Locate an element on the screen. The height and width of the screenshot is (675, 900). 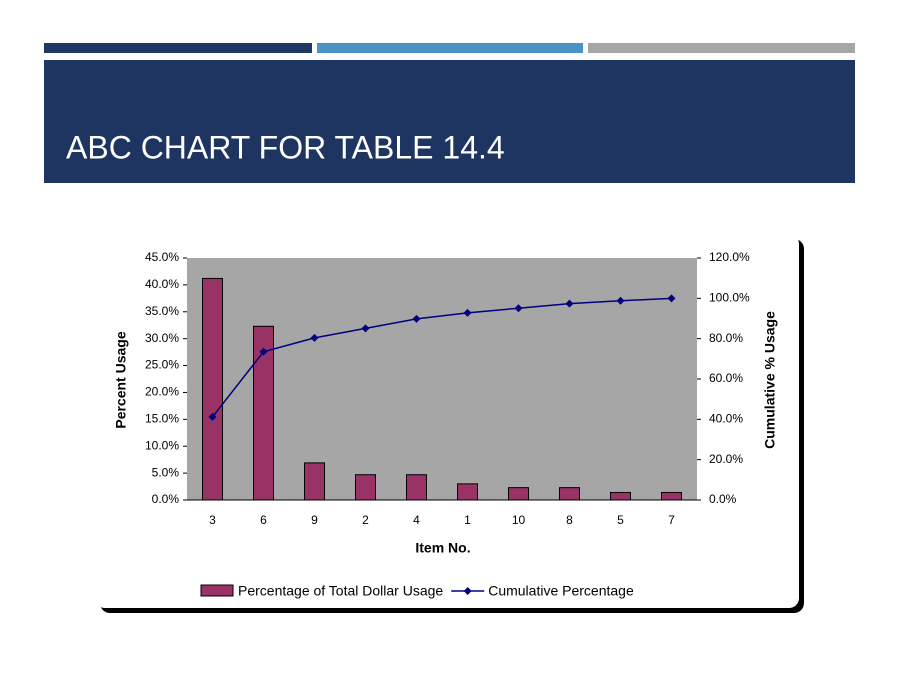
legend-label: Cumulative Percentage is located at coordinates (561, 591).